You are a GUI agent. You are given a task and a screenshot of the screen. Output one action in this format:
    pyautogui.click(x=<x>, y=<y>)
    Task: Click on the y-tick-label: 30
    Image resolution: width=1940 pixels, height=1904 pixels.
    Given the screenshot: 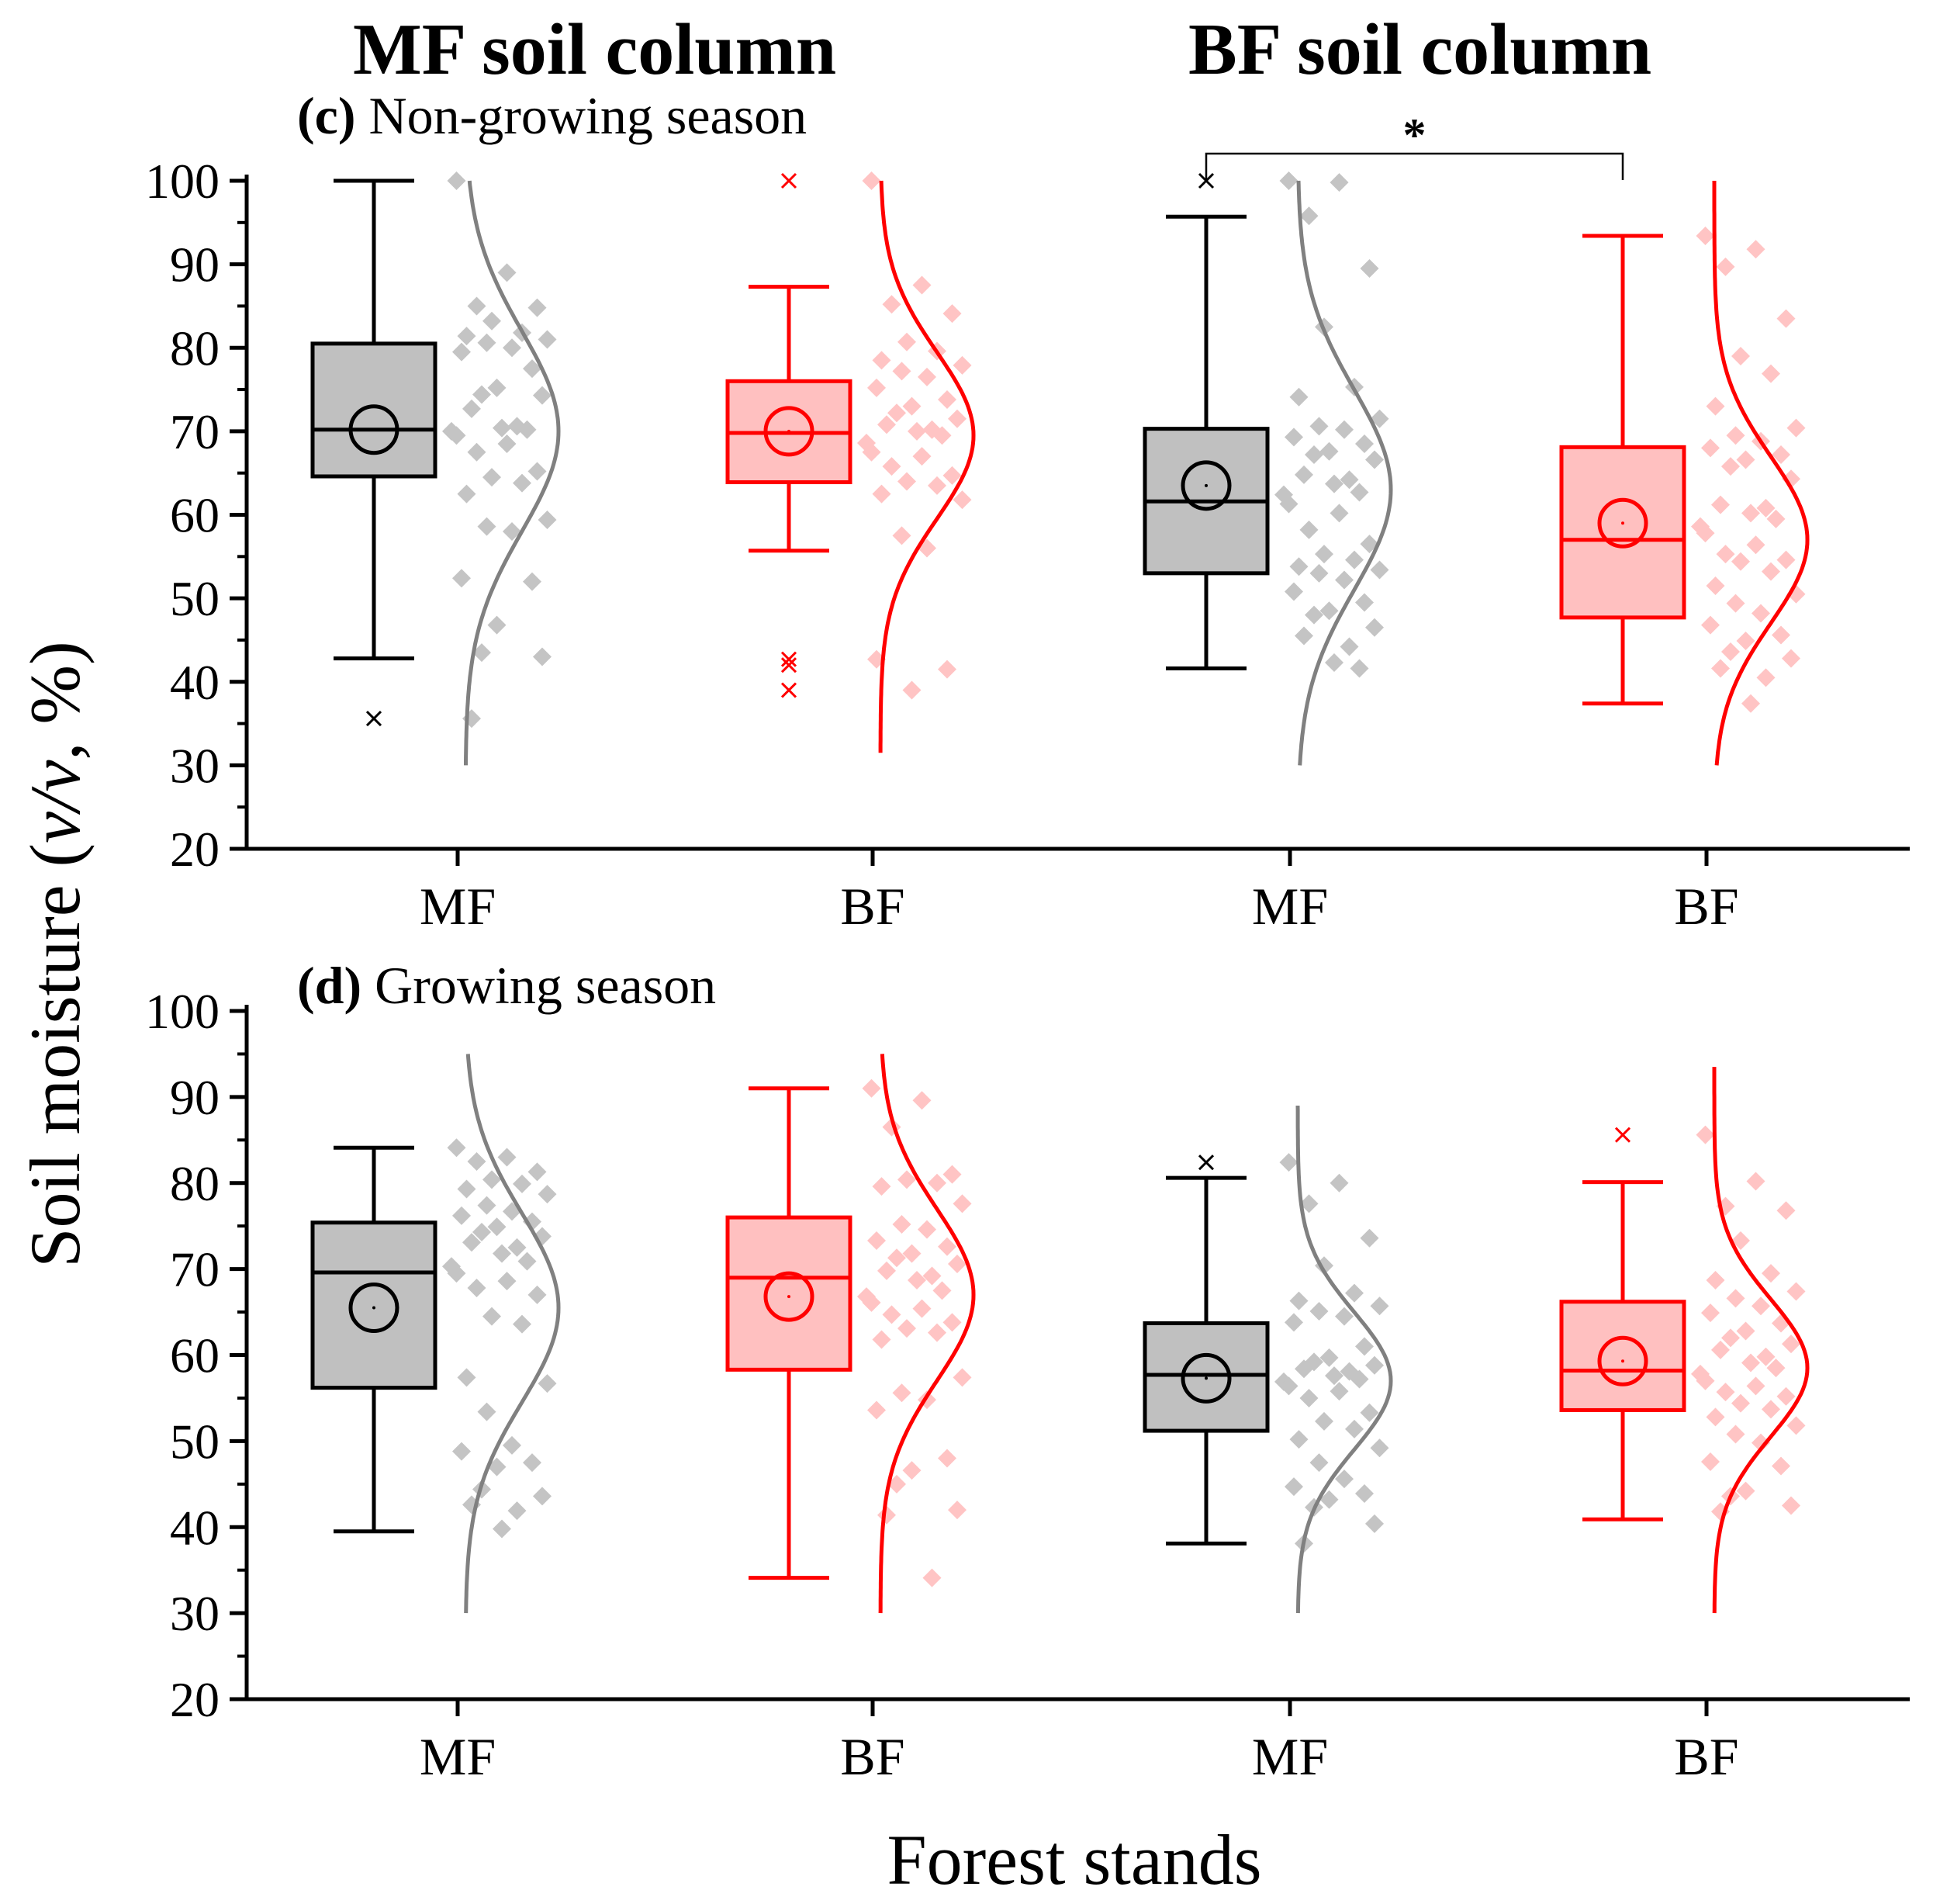 What is the action you would take?
    pyautogui.click(x=195, y=766)
    